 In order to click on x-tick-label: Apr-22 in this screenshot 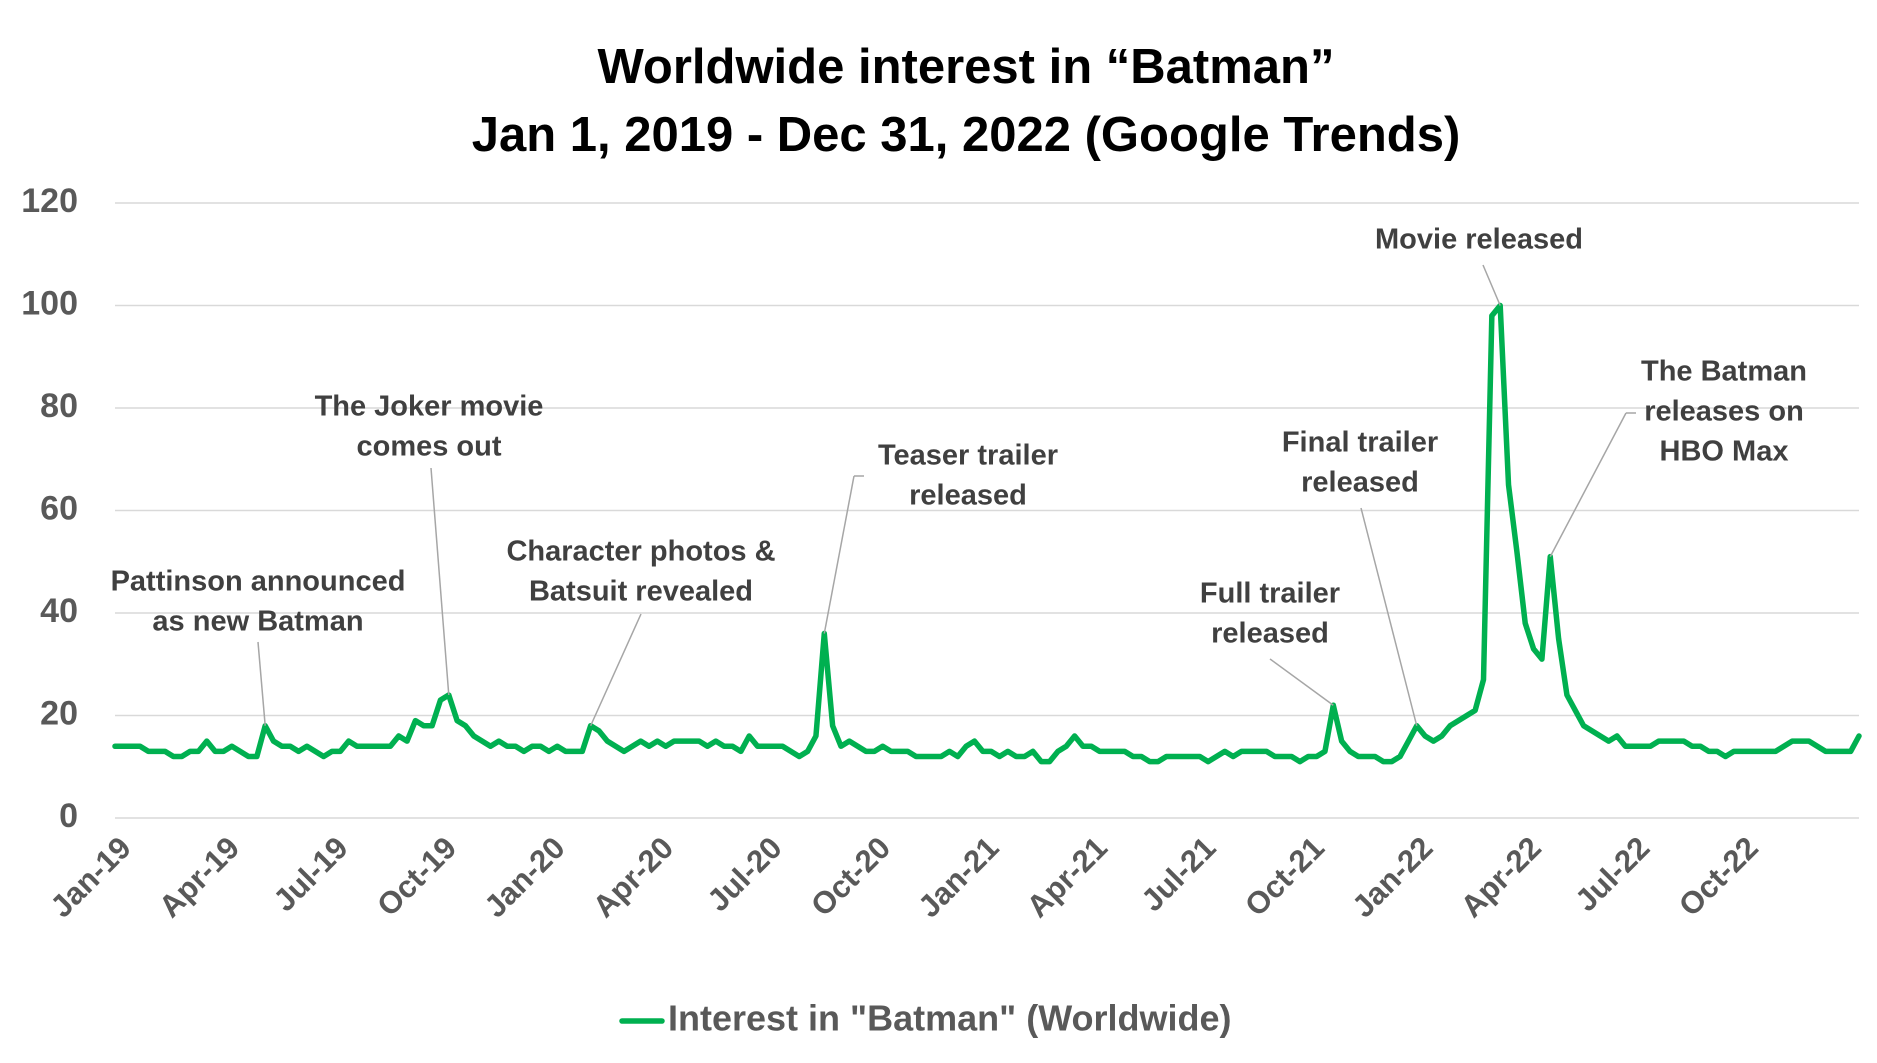, I will do `click(1501, 877)`.